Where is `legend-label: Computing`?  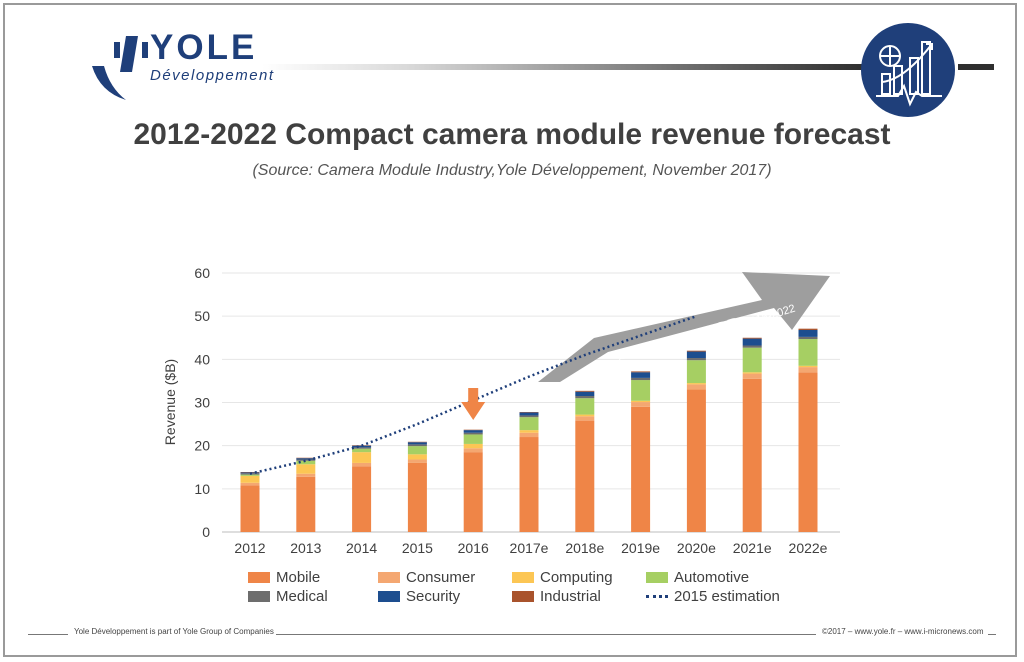
legend-label: Computing is located at coordinates (576, 577).